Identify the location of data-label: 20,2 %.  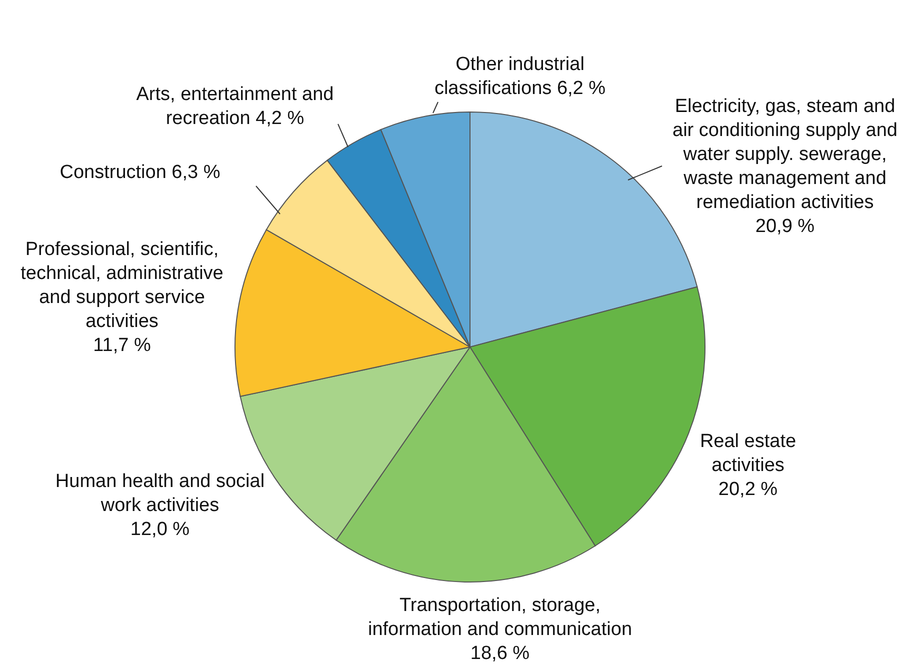
(748, 489).